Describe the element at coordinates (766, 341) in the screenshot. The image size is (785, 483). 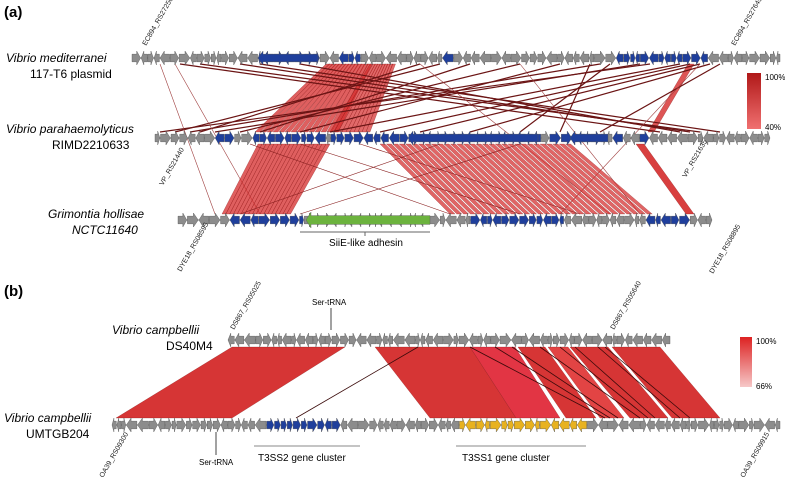
I see `legend-b-max: 100%` at that location.